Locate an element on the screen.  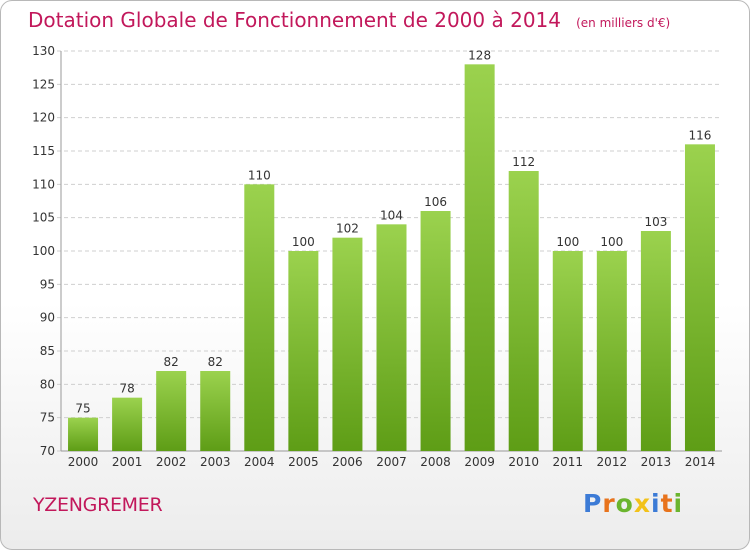
data-label: 75 is located at coordinates (82, 409).